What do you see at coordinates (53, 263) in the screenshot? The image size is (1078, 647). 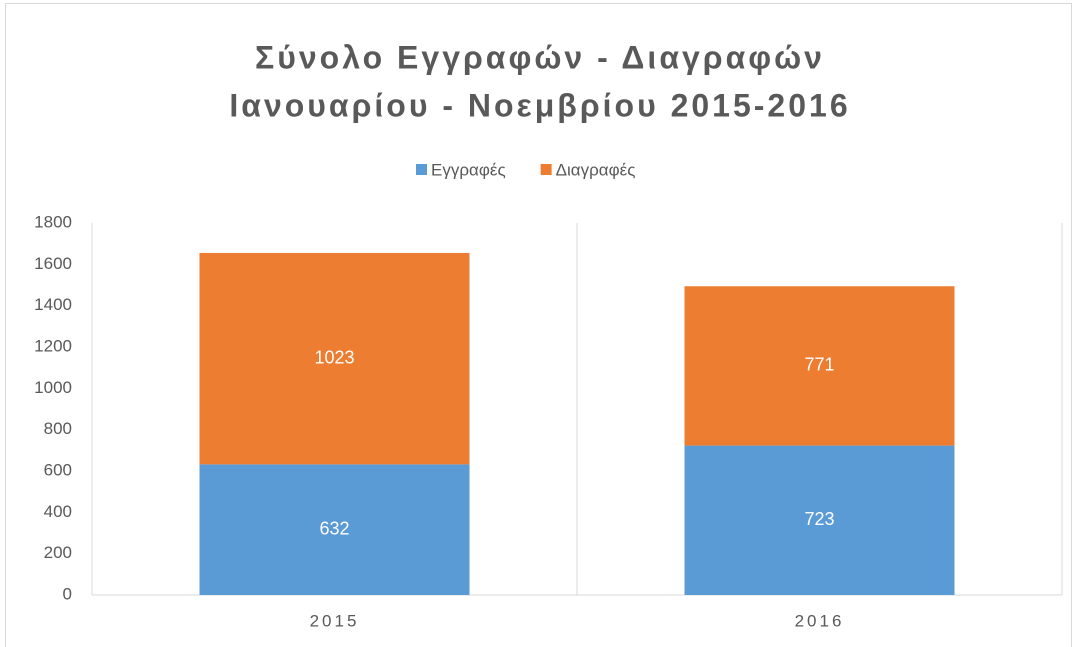 I see `y-tick-label: 1600` at bounding box center [53, 263].